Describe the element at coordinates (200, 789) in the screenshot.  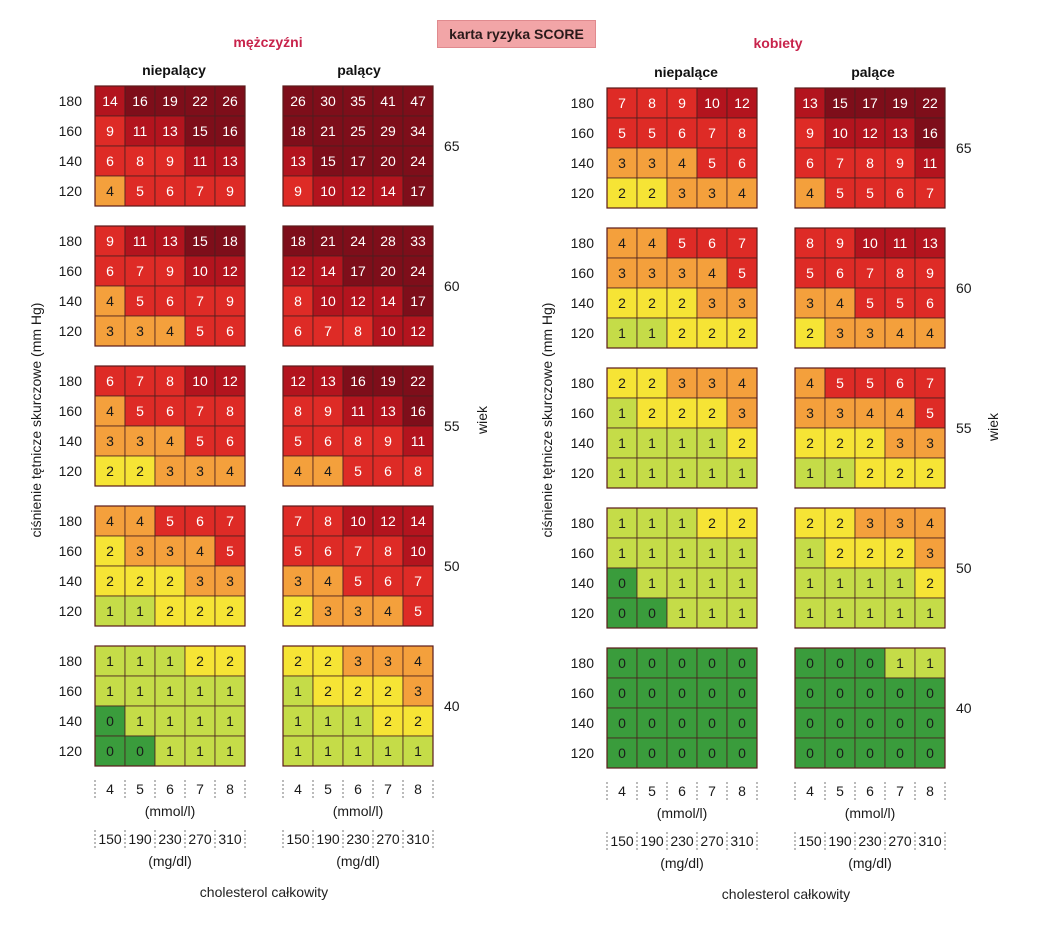
I see `chol-mmol-tick: 7` at that location.